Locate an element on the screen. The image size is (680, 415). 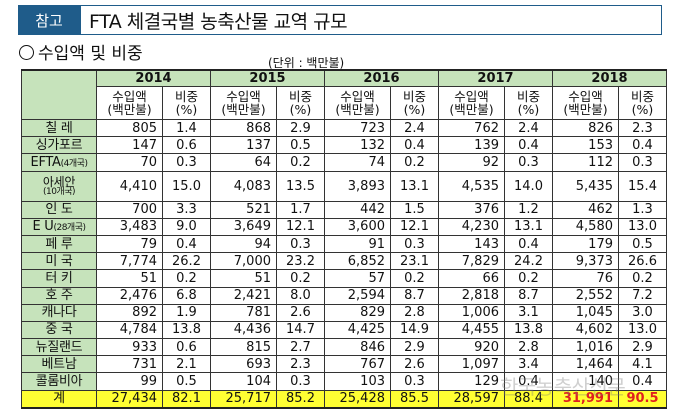
import-value-cell: 892 is located at coordinates (129, 312).